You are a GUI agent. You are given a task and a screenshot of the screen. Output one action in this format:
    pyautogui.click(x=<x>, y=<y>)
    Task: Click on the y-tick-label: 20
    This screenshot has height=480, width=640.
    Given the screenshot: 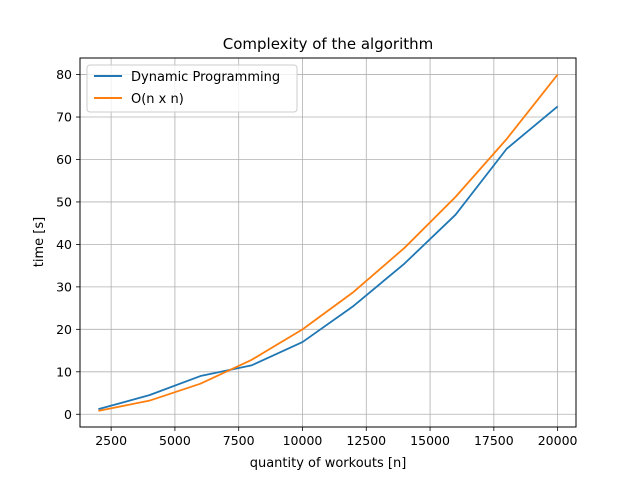 What is the action you would take?
    pyautogui.click(x=64, y=329)
    